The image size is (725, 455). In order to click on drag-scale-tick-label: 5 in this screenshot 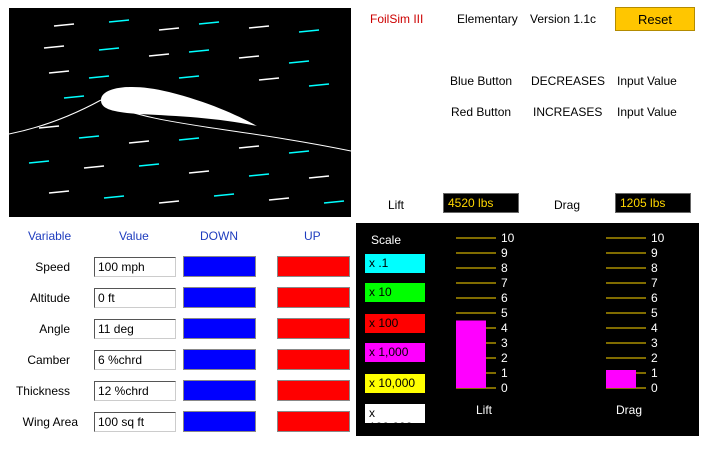, I will do `click(654, 313)`.